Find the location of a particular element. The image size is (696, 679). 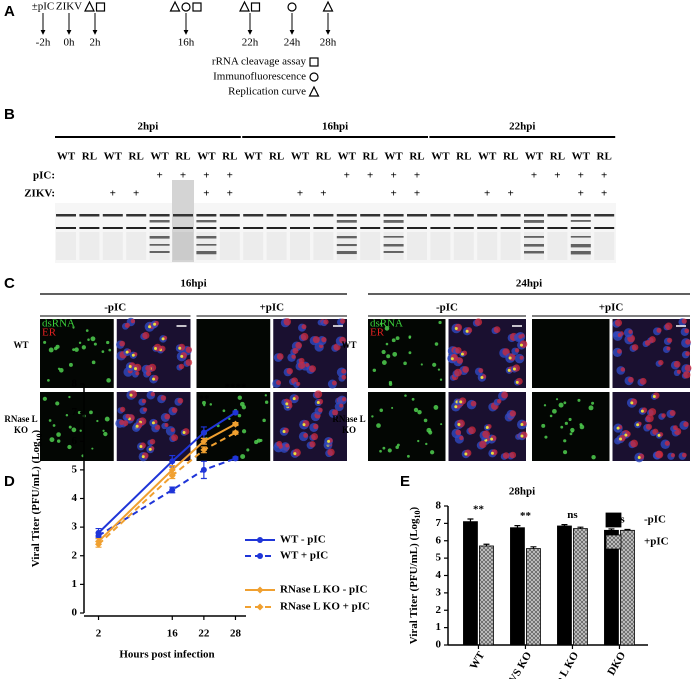

condition-header: +pIC is located at coordinates (271, 308).